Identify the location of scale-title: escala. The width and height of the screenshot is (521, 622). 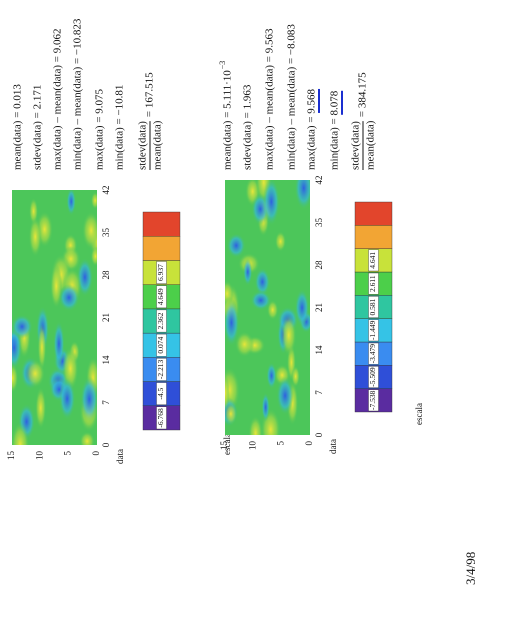
(227, 444).